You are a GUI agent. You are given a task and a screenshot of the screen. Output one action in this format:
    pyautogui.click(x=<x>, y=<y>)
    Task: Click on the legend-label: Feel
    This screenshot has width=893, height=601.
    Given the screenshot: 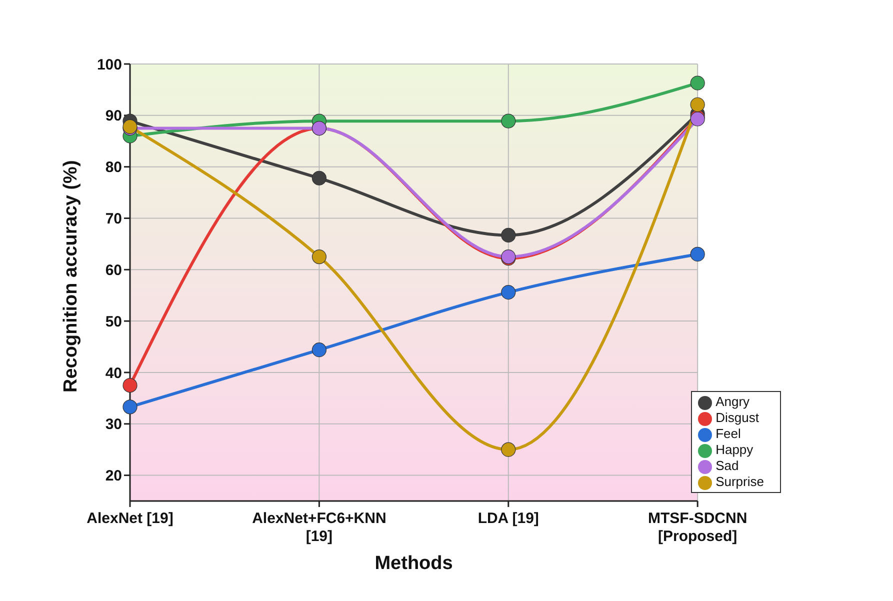 What is the action you would take?
    pyautogui.click(x=728, y=433)
    